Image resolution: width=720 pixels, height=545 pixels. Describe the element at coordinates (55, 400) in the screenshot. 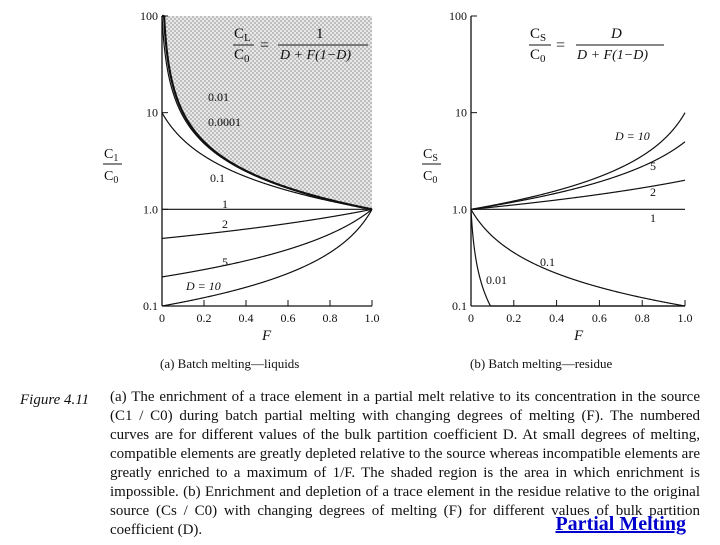

I see `figure-label: Figure 4.11` at that location.